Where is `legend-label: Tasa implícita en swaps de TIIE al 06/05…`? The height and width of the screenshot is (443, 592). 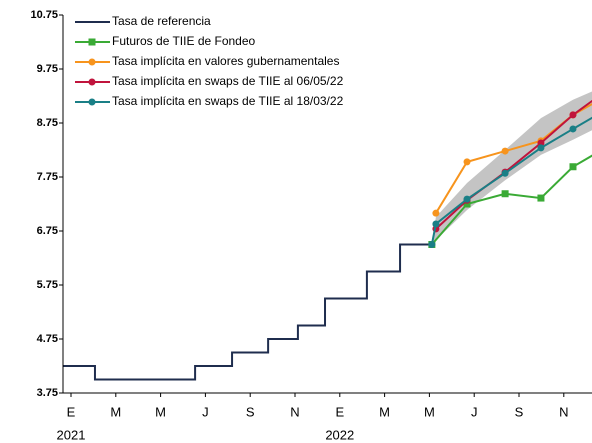
legend-label: Tasa implícita en swaps de TIIE al 06/05… is located at coordinates (228, 81).